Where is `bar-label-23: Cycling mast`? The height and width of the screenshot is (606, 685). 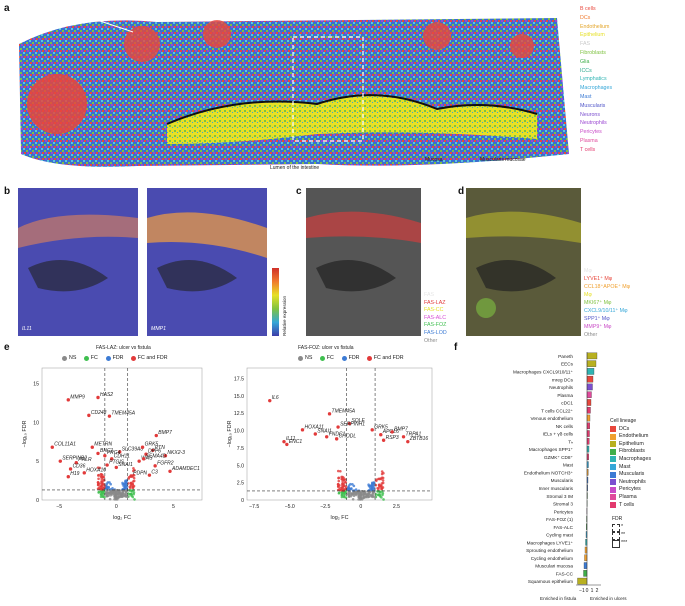
bar-label-23: Cycling mast is located at coordinates (560, 535).